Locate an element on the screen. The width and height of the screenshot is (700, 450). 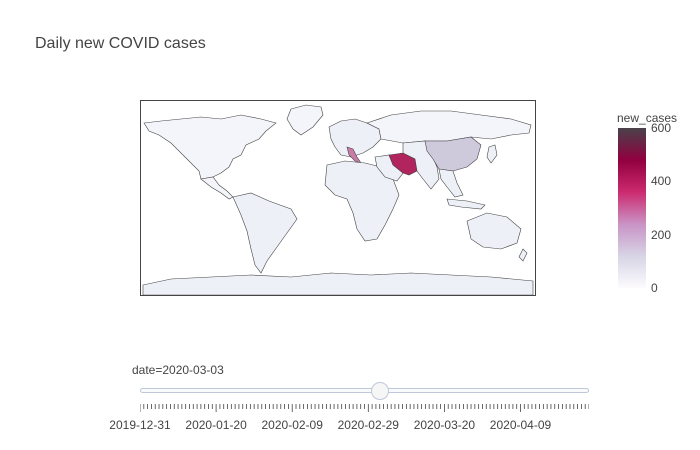
date-slider-handle is located at coordinates (379, 391).